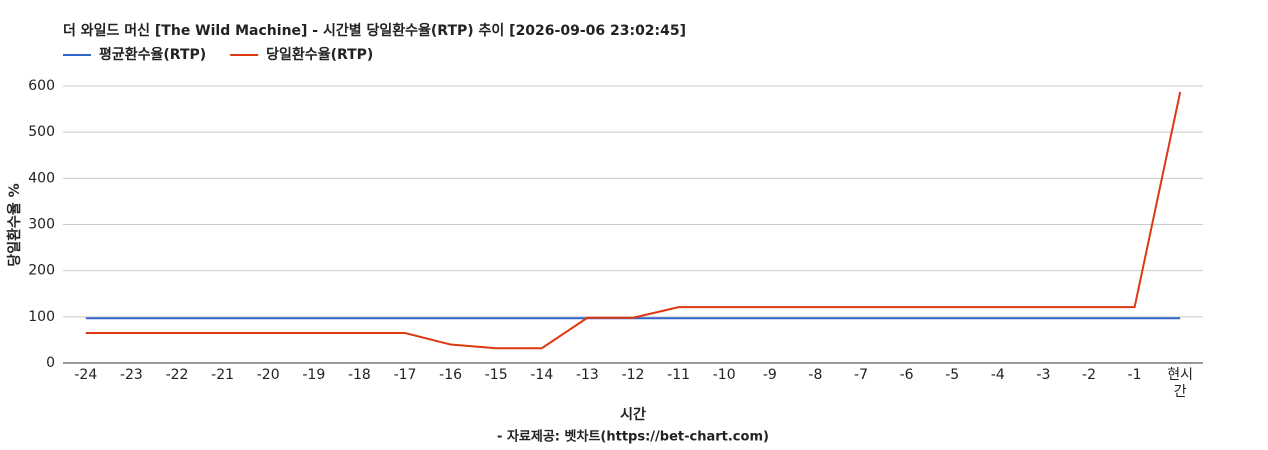  I want to click on y-axis-title: 당일환수율 %, so click(14, 224).